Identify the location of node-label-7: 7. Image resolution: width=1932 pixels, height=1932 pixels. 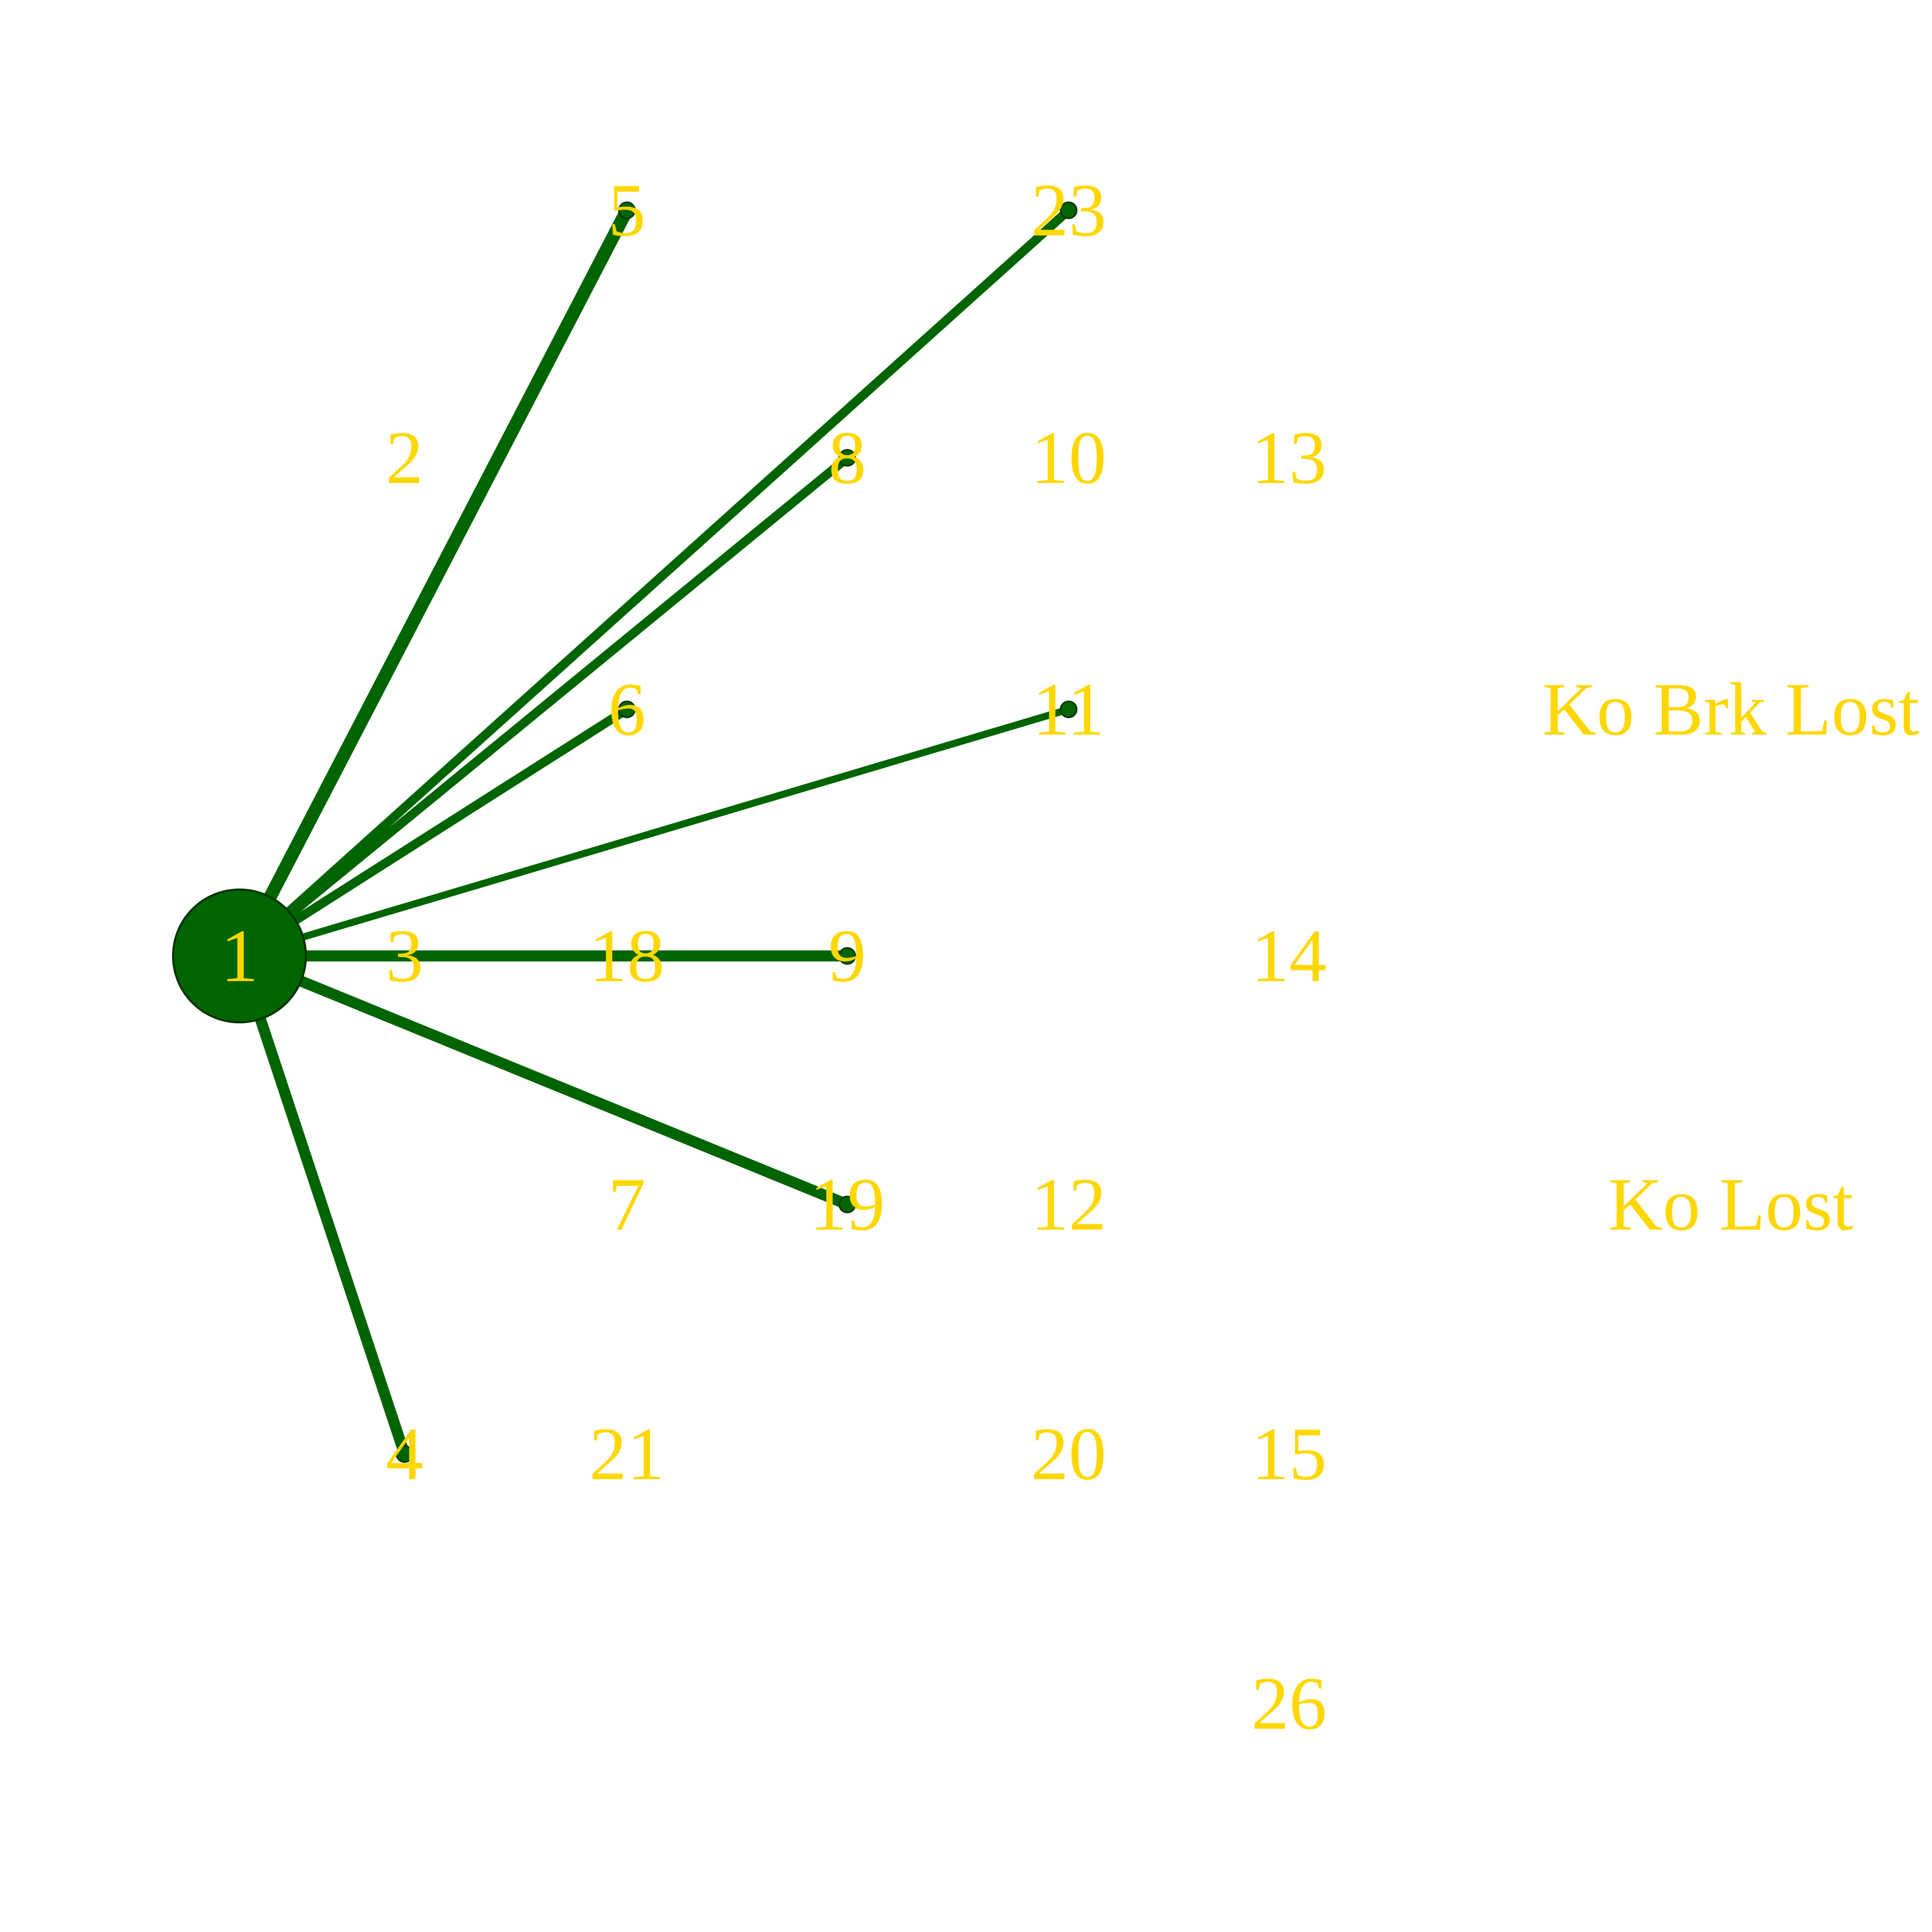
(627, 1204).